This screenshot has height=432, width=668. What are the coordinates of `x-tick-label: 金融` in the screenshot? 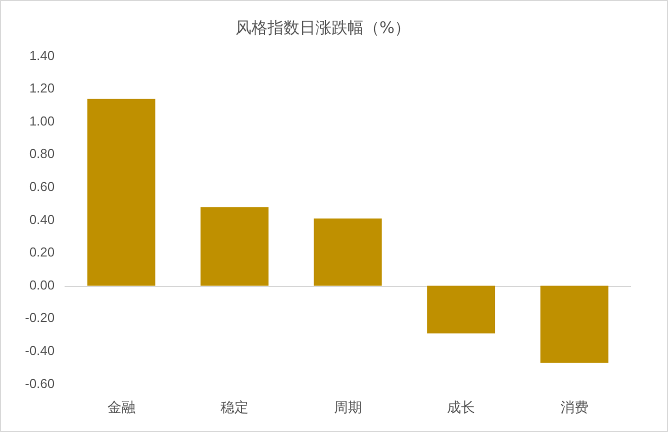 It's located at (121, 408).